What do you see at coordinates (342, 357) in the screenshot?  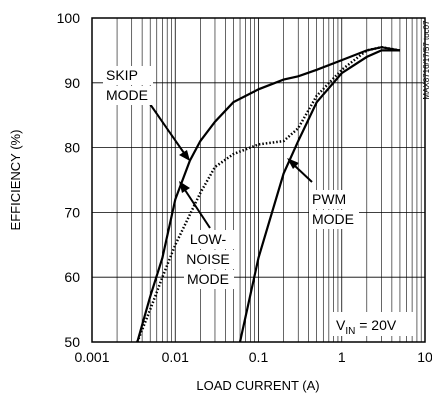 I see `x-tick-label: 1` at bounding box center [342, 357].